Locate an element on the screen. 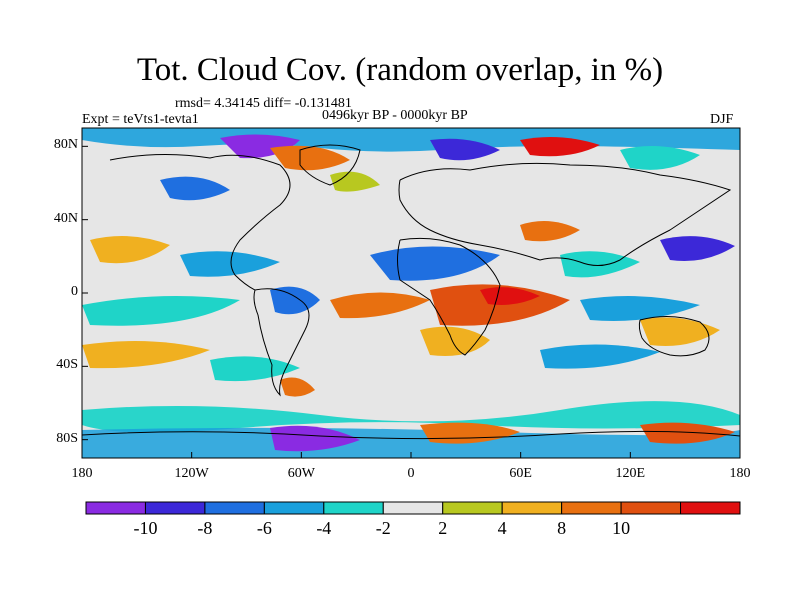 This screenshot has height=600, width=800. y-tick-label: 40N is located at coordinates (65, 218).